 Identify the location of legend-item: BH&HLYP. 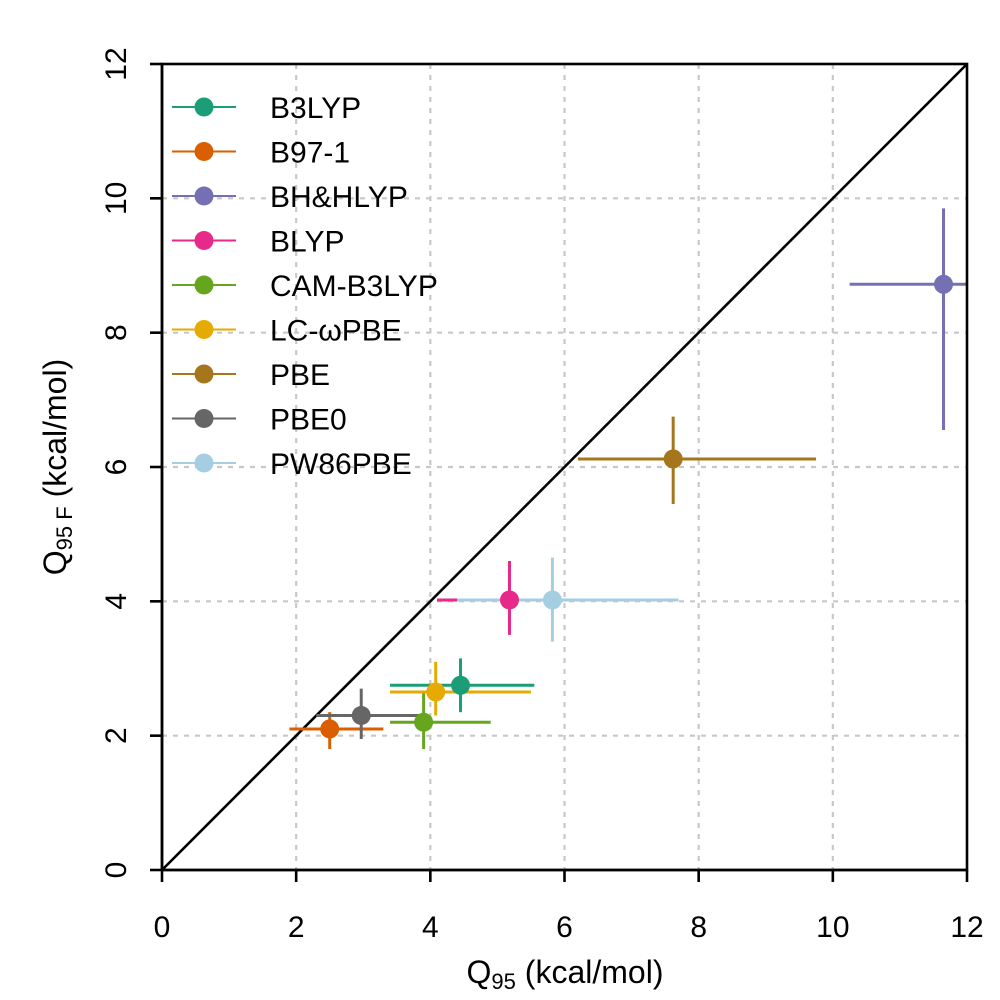
(290, 197).